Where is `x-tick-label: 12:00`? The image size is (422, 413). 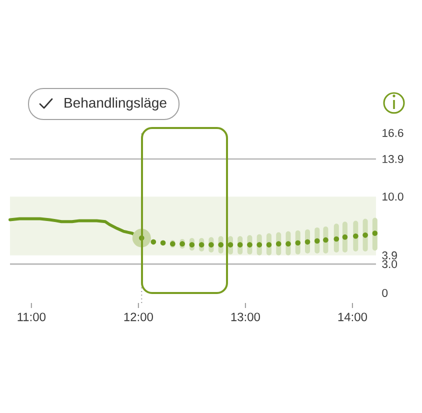 x-tick-label: 12:00 is located at coordinates (138, 317).